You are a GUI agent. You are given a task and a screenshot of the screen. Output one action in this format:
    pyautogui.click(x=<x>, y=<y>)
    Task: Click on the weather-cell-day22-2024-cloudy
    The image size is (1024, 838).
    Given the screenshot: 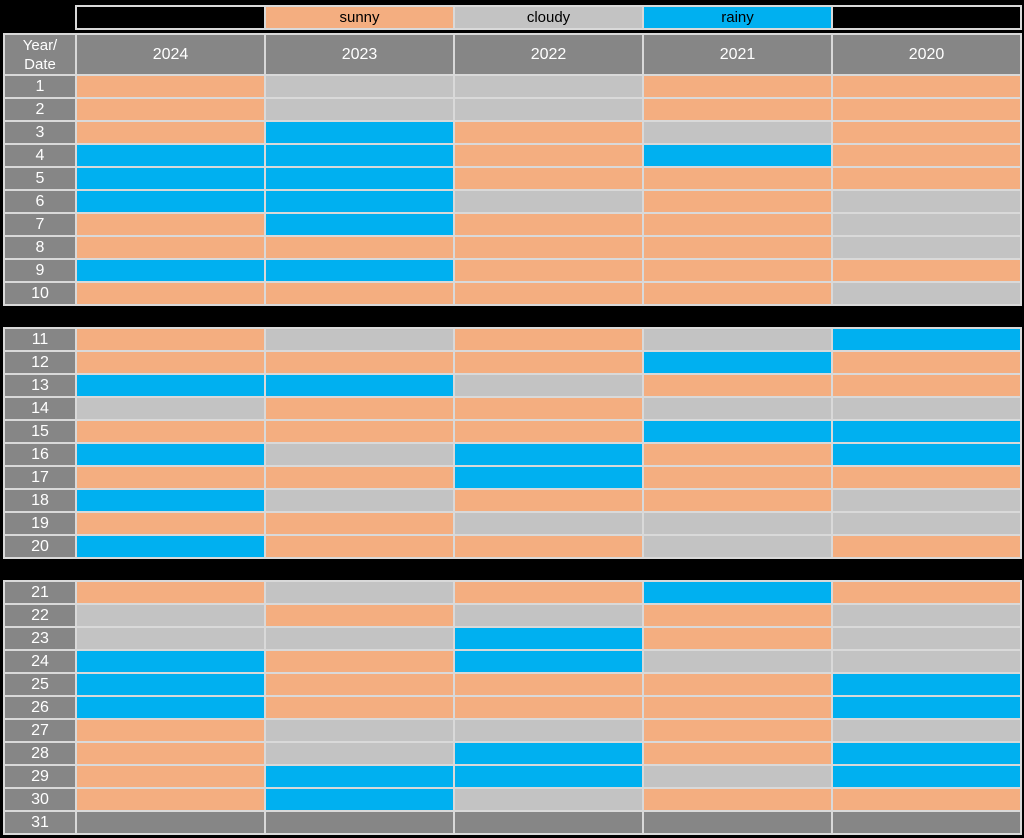 What is the action you would take?
    pyautogui.click(x=170, y=615)
    